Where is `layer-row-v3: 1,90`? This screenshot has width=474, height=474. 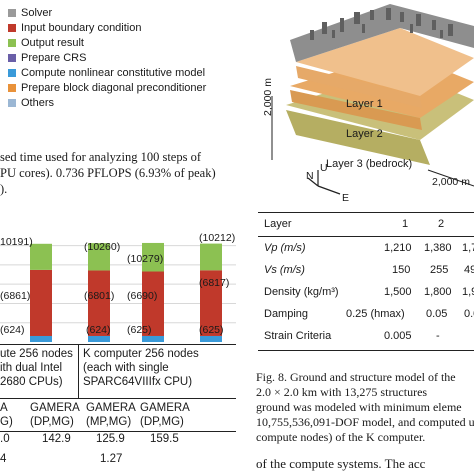
layer-row-v3: 1,90 is located at coordinates (468, 292).